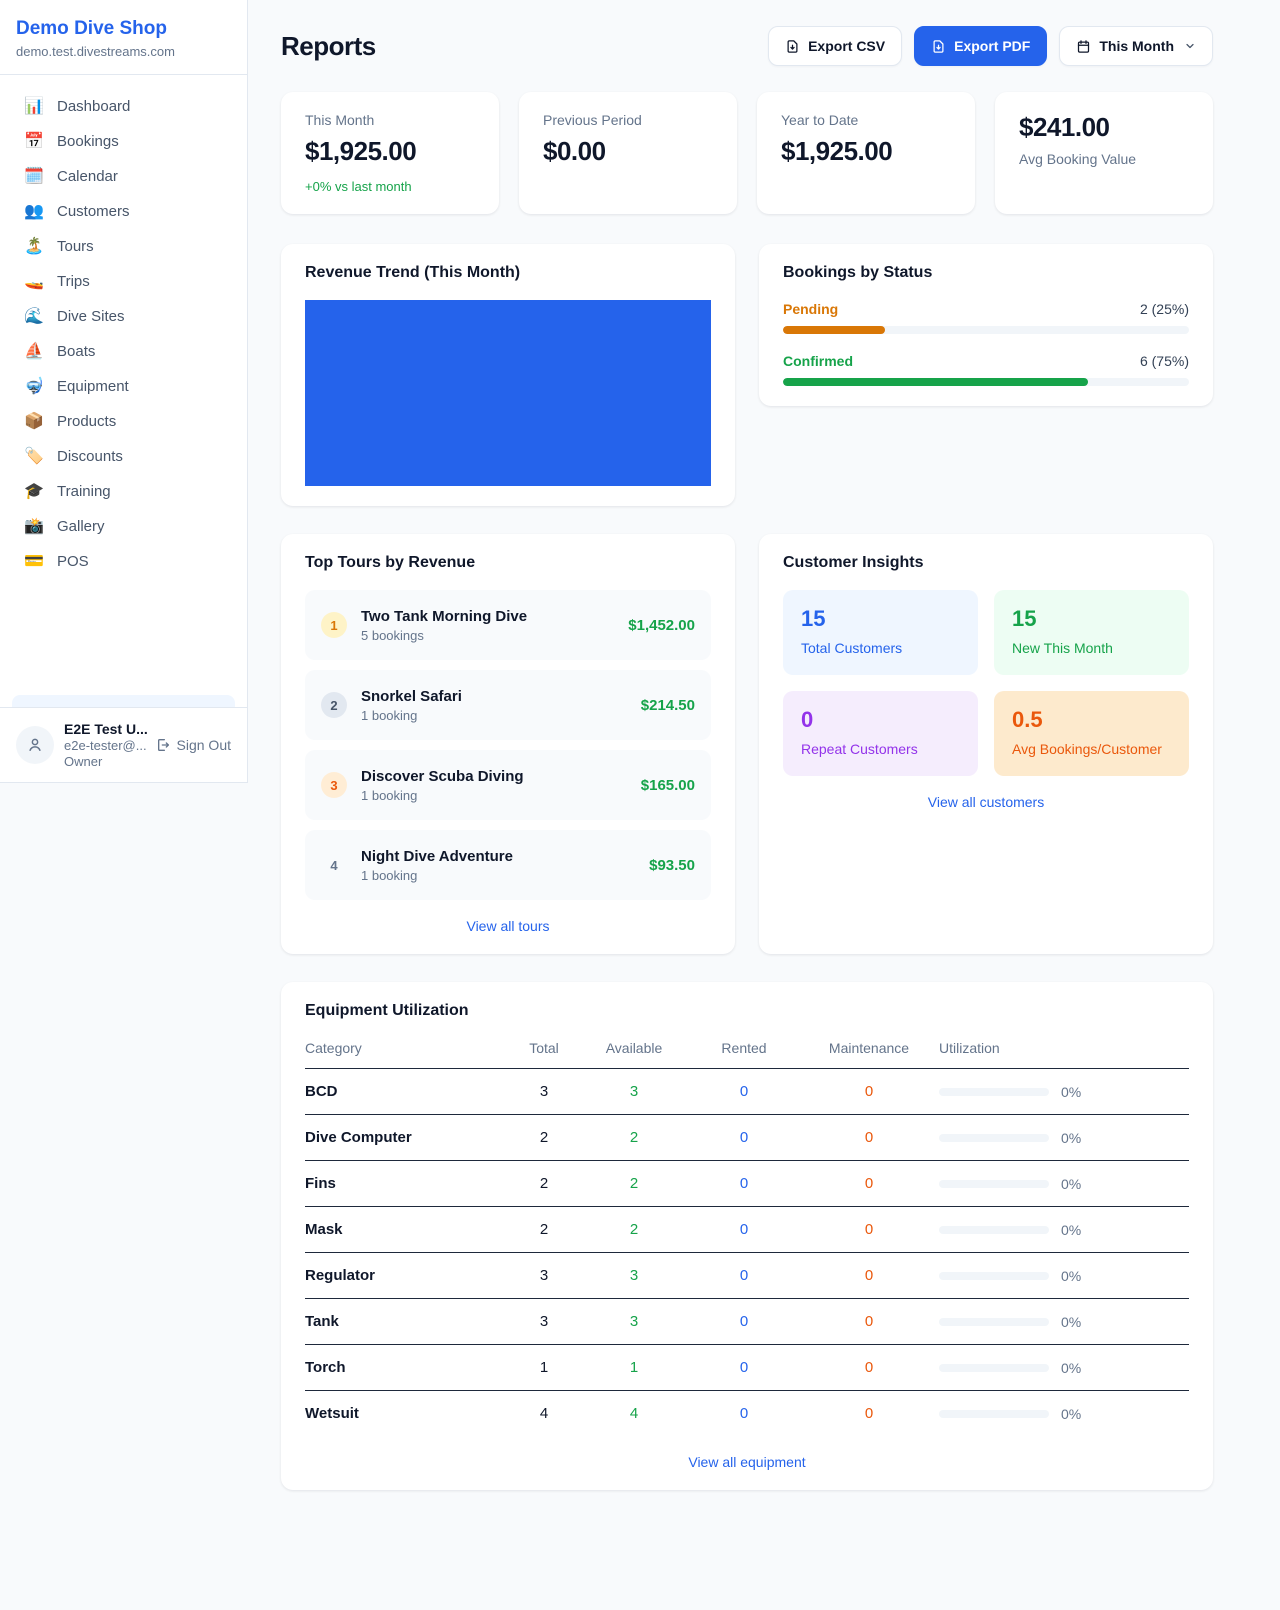 The width and height of the screenshot is (1280, 1610). I want to click on sidebar-item-bookings: 📅 Bookings, so click(71, 141).